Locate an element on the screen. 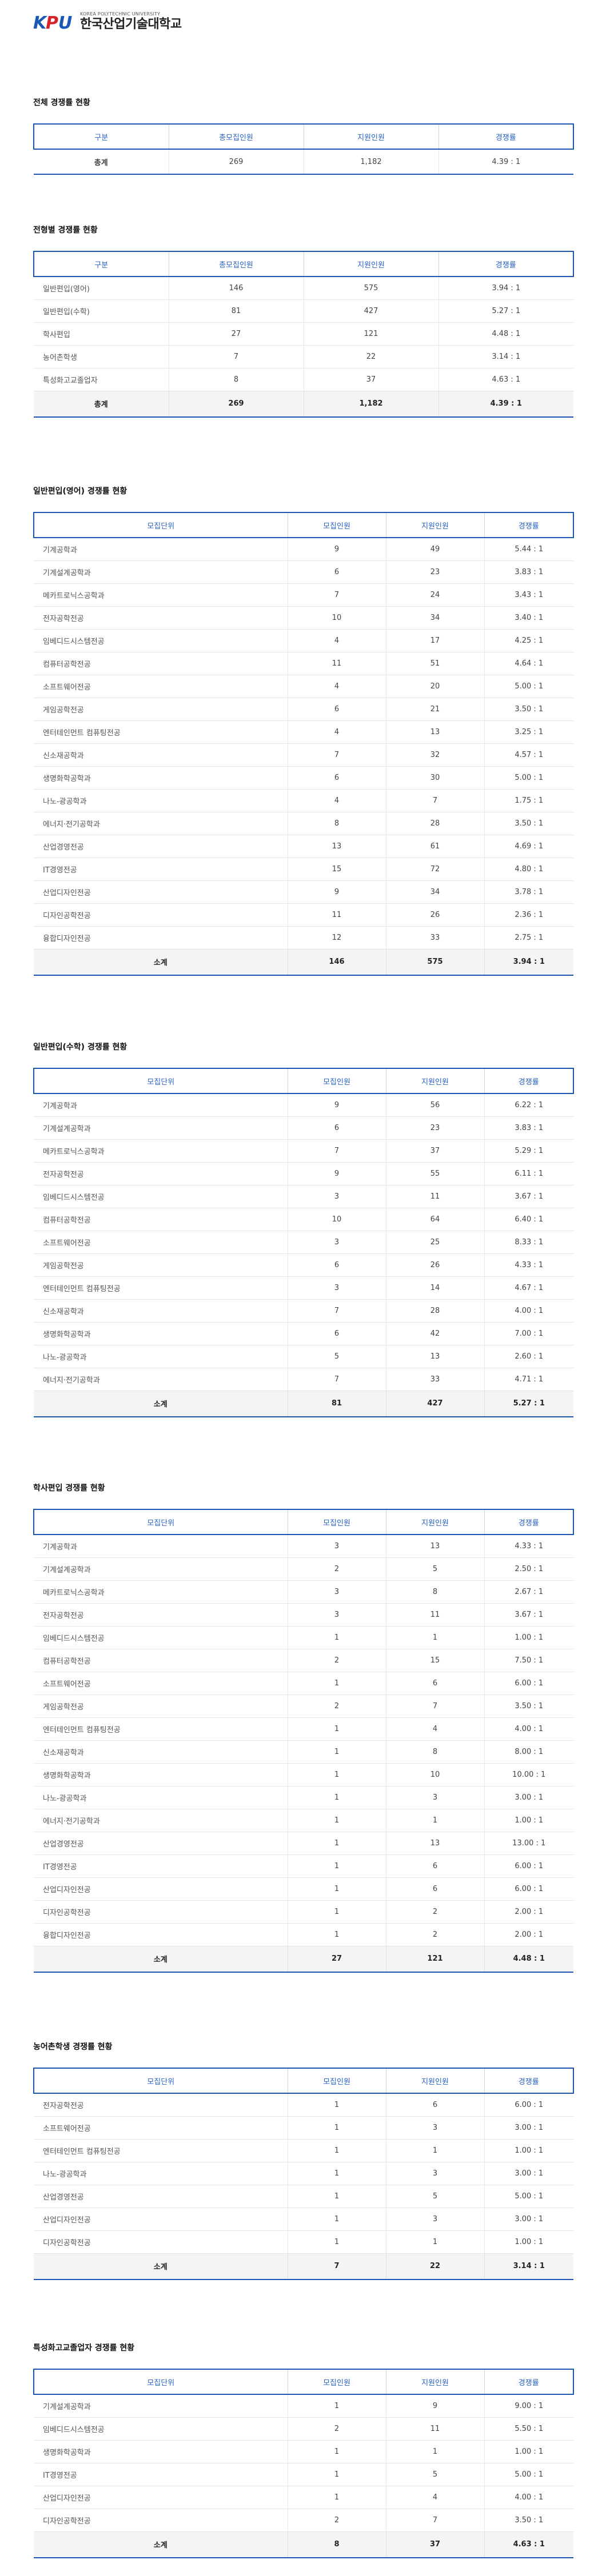 The height and width of the screenshot is (2576, 606). total-cell: 269 is located at coordinates (236, 404).